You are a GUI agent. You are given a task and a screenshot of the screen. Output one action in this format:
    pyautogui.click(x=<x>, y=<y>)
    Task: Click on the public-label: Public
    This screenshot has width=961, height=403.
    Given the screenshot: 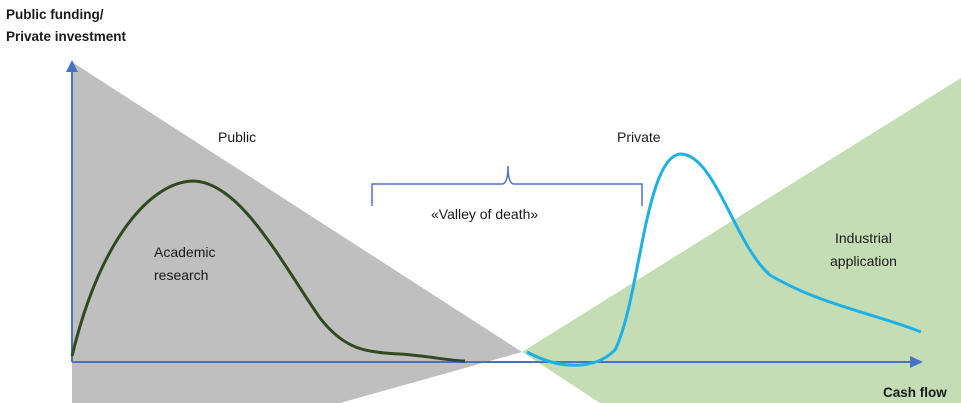 What is the action you would take?
    pyautogui.click(x=237, y=137)
    